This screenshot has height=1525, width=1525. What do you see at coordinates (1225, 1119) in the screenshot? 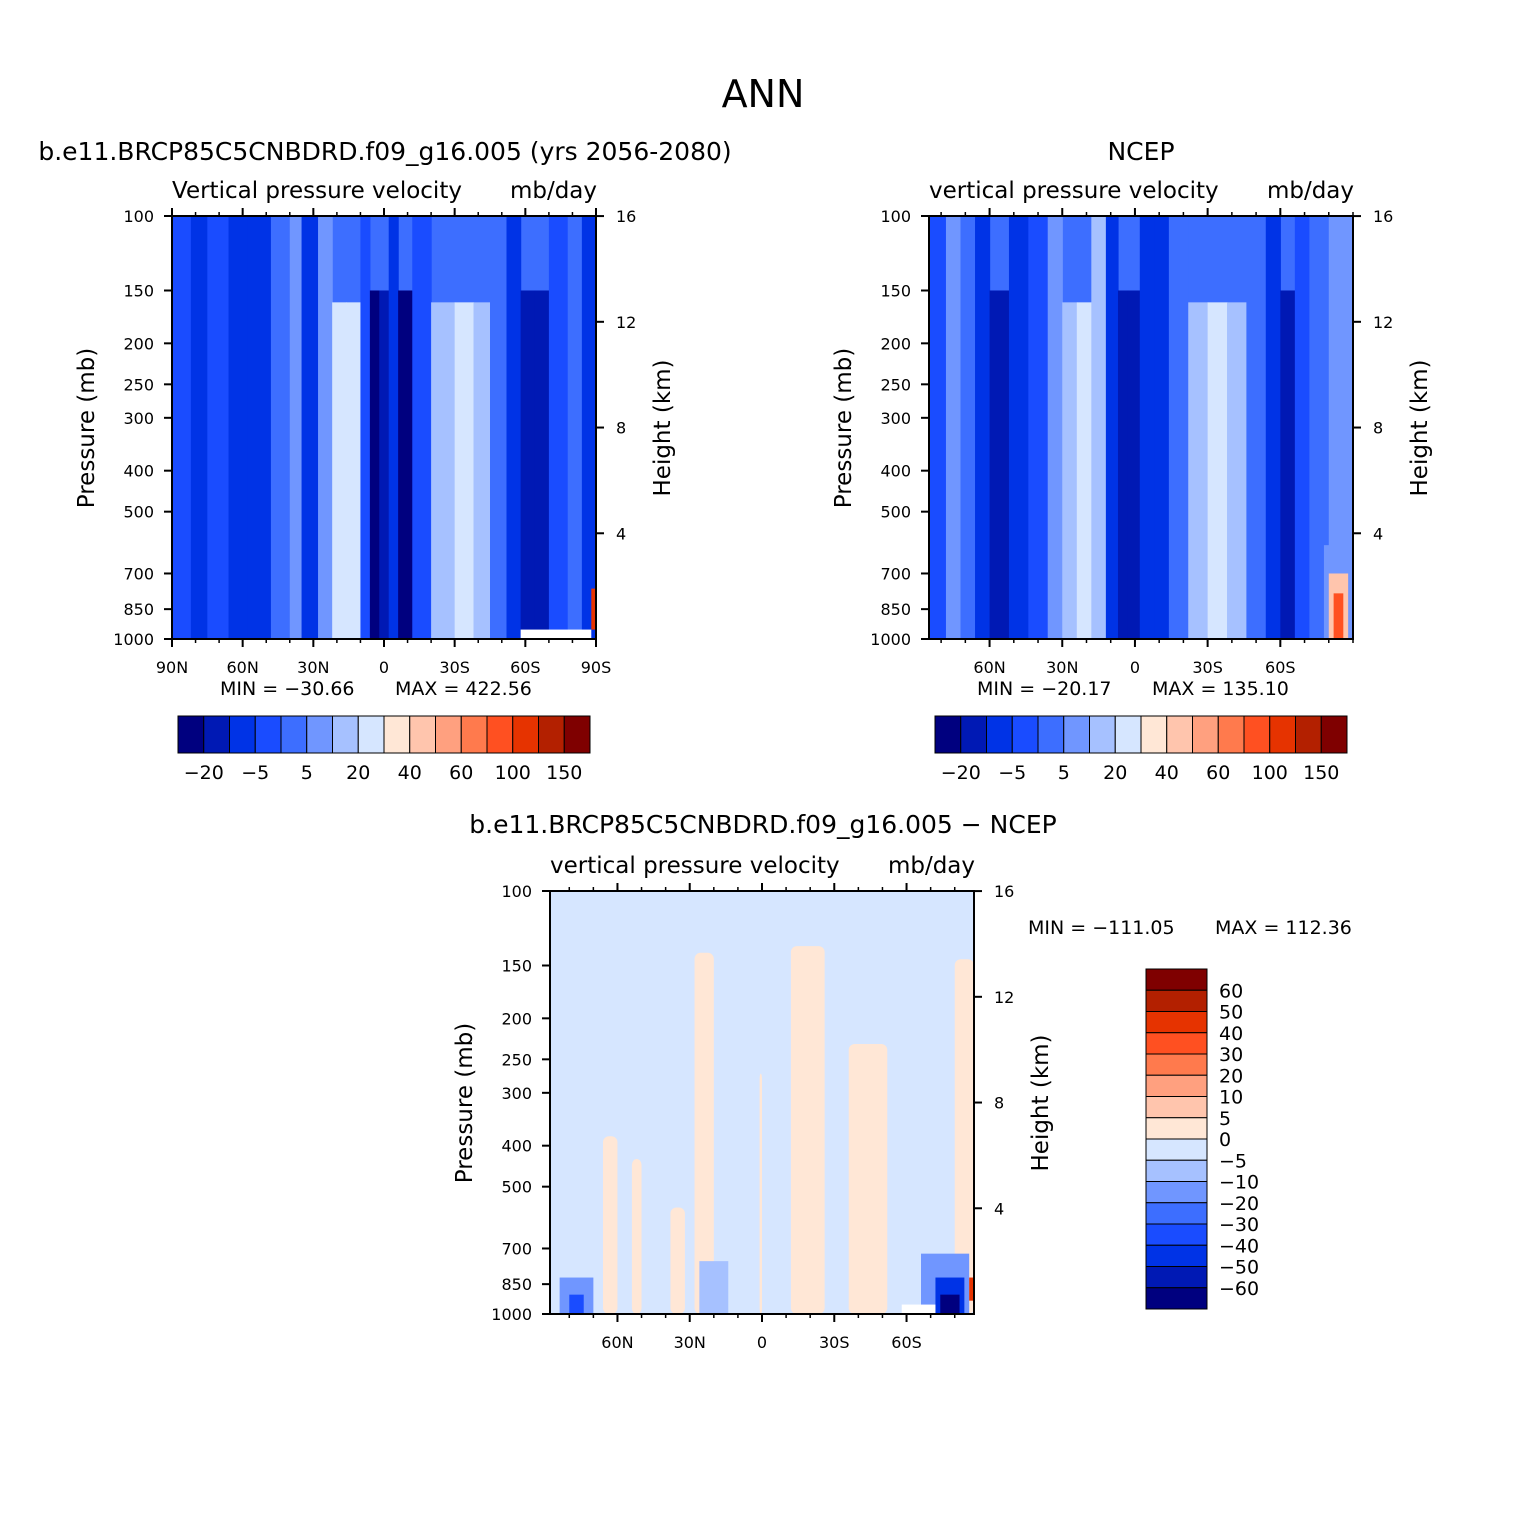
I see `colorbar-label: 5` at bounding box center [1225, 1119].